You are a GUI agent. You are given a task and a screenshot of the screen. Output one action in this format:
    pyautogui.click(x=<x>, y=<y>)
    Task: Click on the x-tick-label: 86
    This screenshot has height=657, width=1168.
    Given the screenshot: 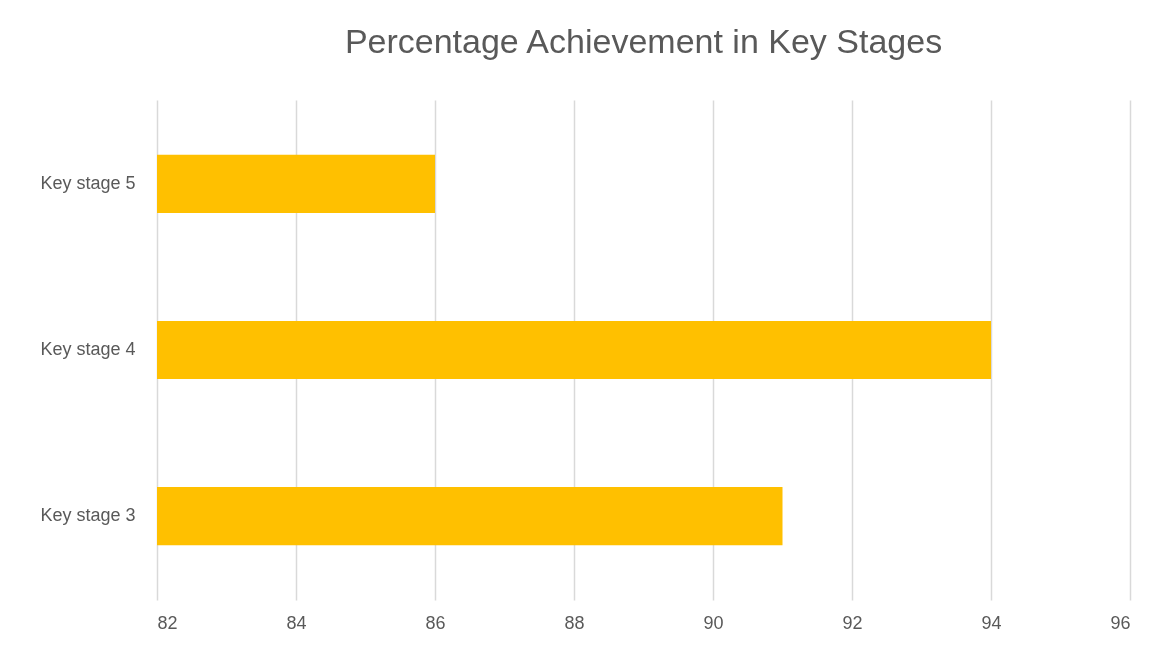 What is the action you would take?
    pyautogui.click(x=435, y=622)
    